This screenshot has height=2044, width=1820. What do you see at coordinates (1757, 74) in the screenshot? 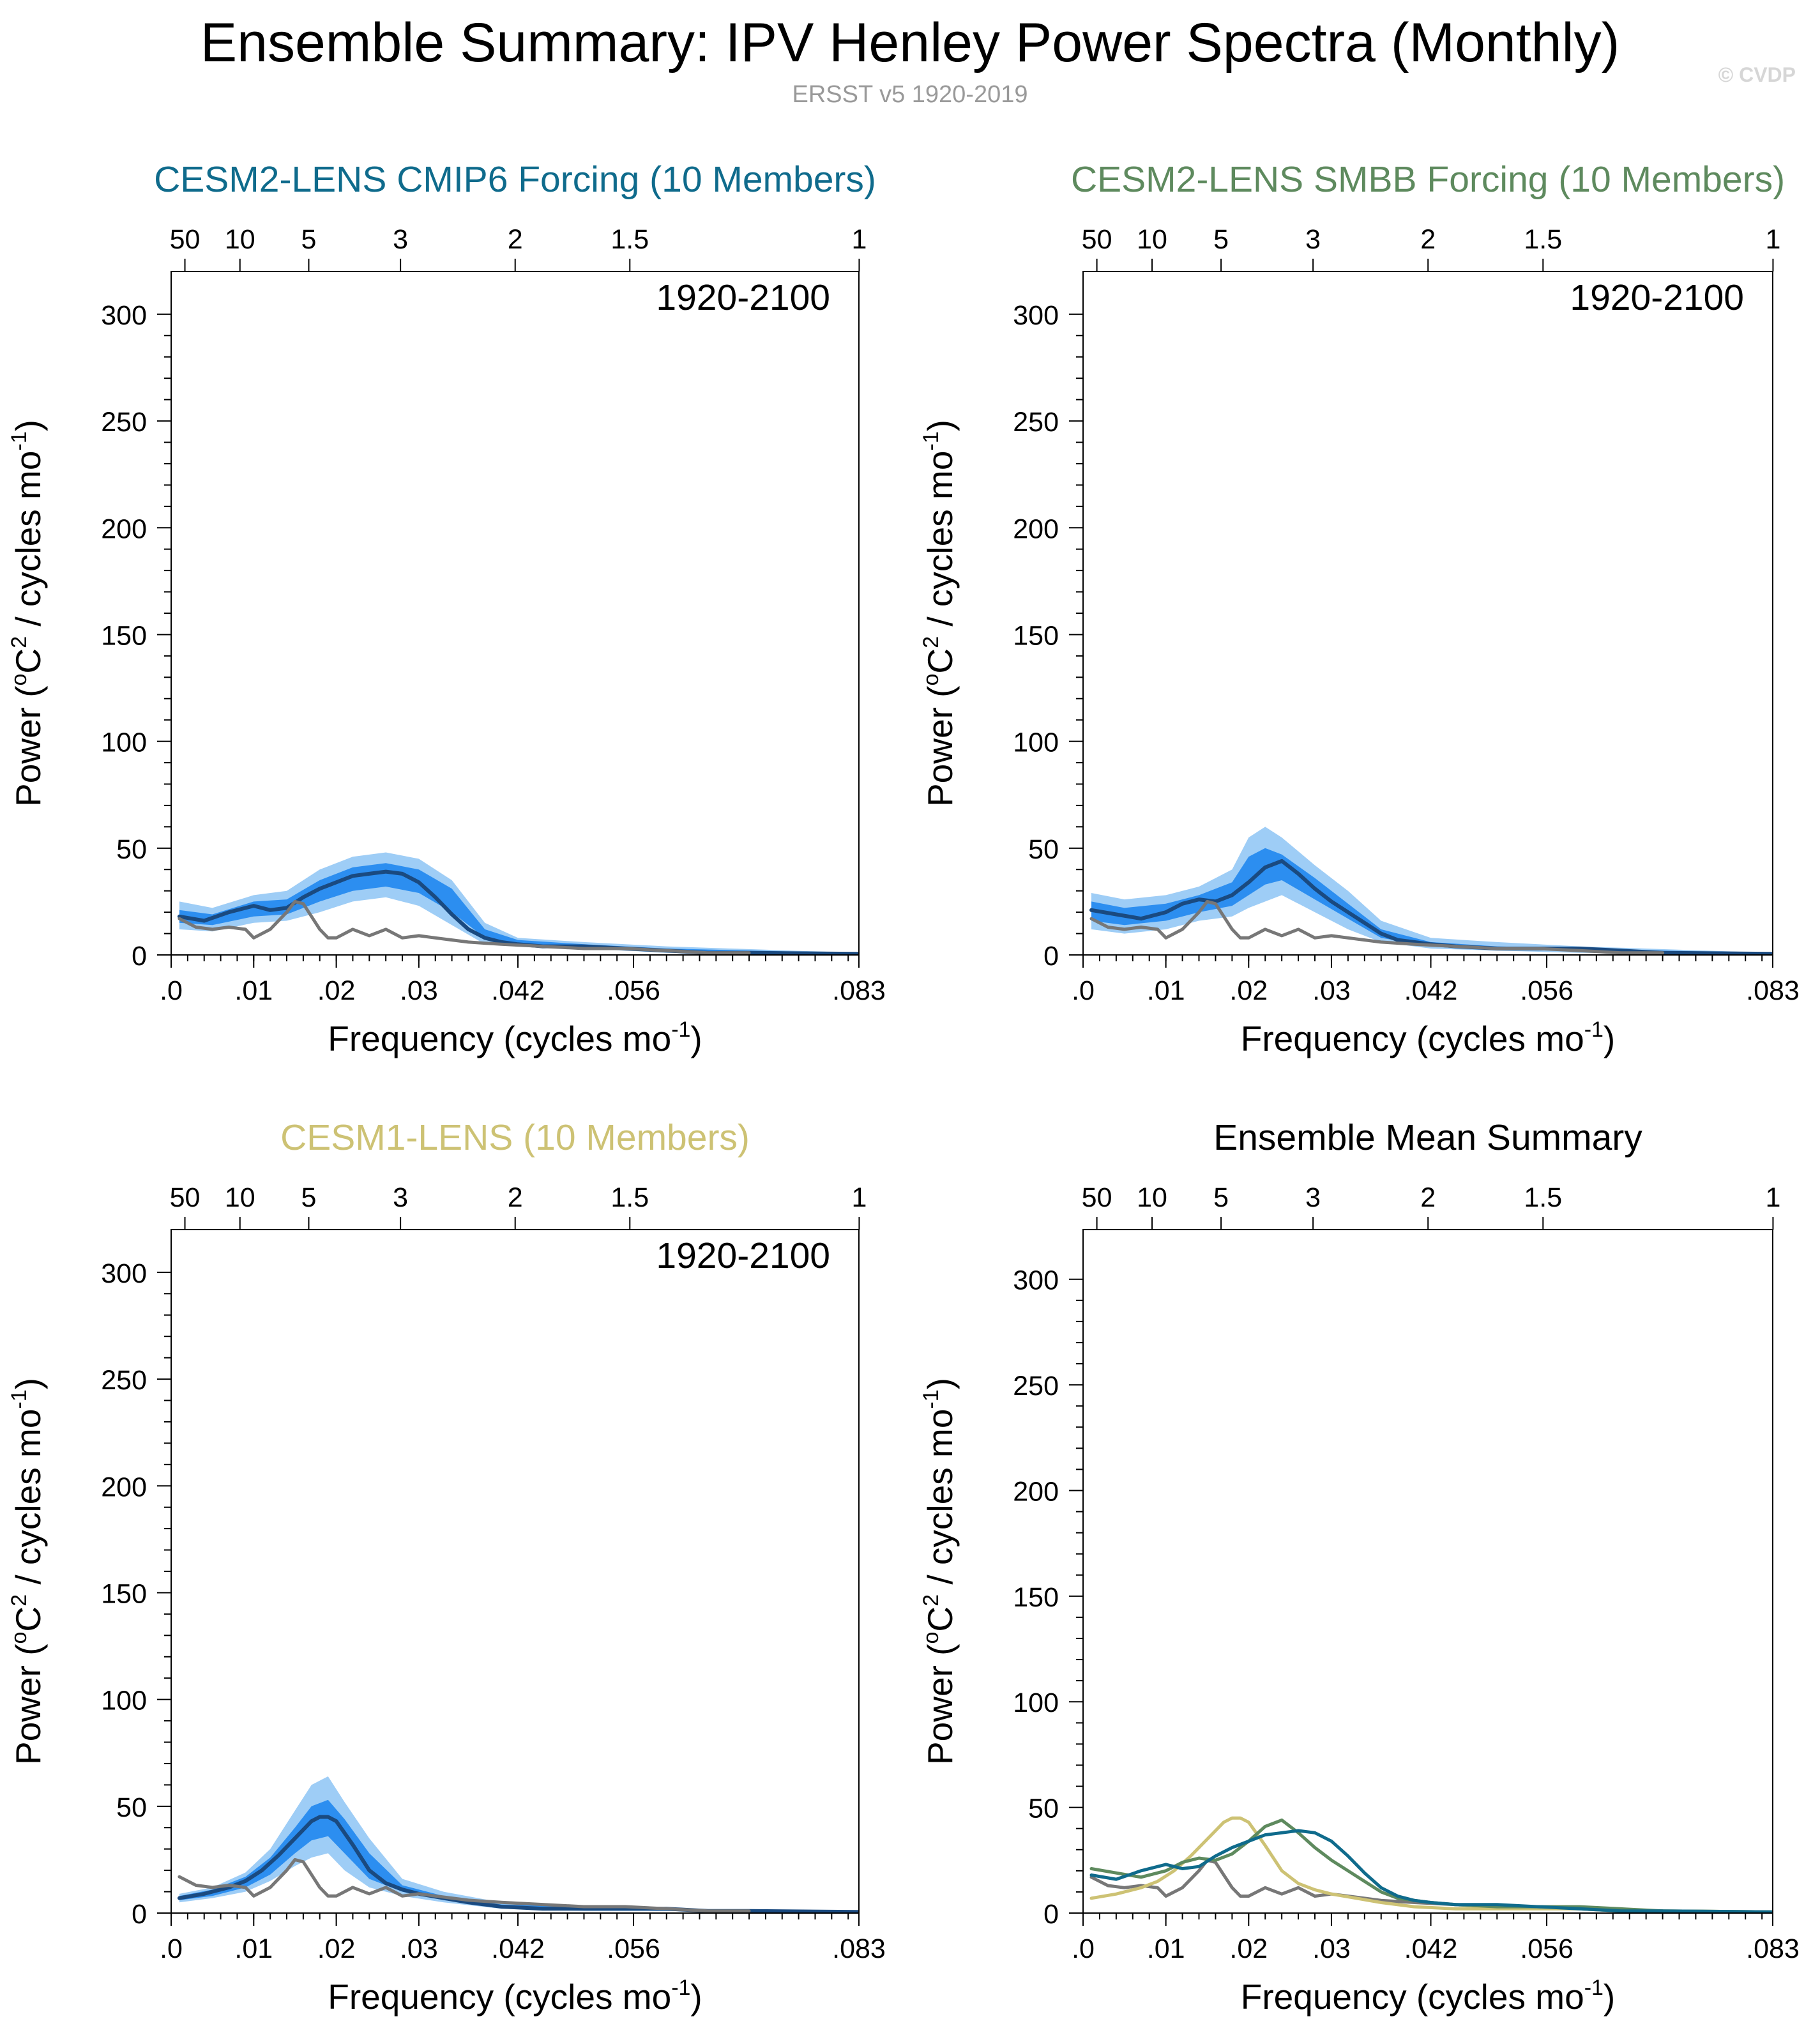
I see `watermark: © CVDP` at bounding box center [1757, 74].